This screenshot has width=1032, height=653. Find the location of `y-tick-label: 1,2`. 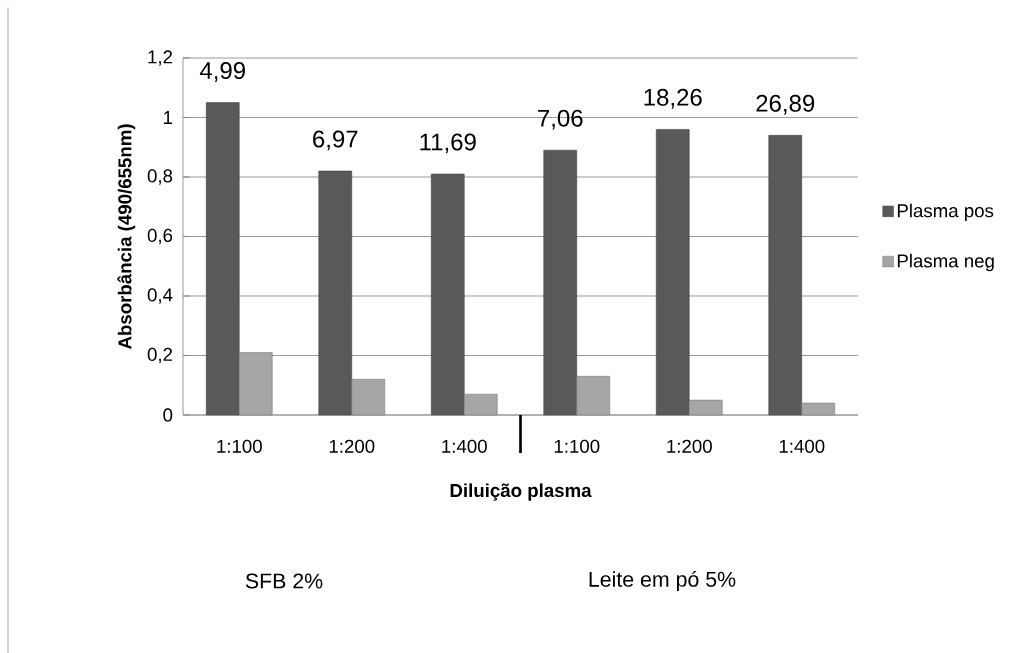

y-tick-label: 1,2 is located at coordinates (160, 58).